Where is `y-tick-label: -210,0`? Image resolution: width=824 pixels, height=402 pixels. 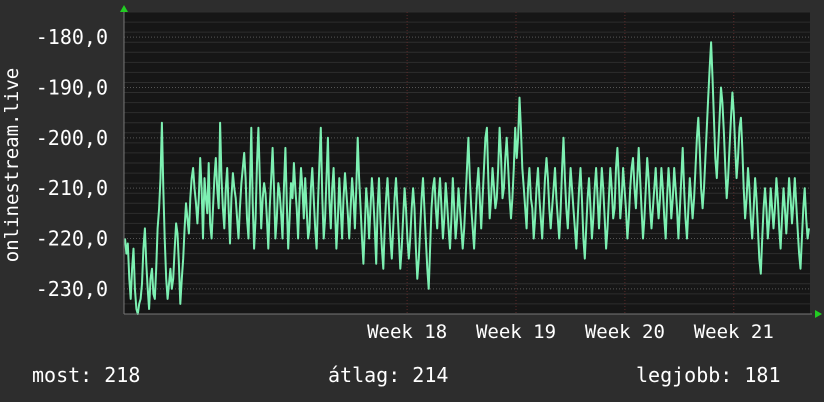
y-tick-label: -210,0 is located at coordinates (72, 188).